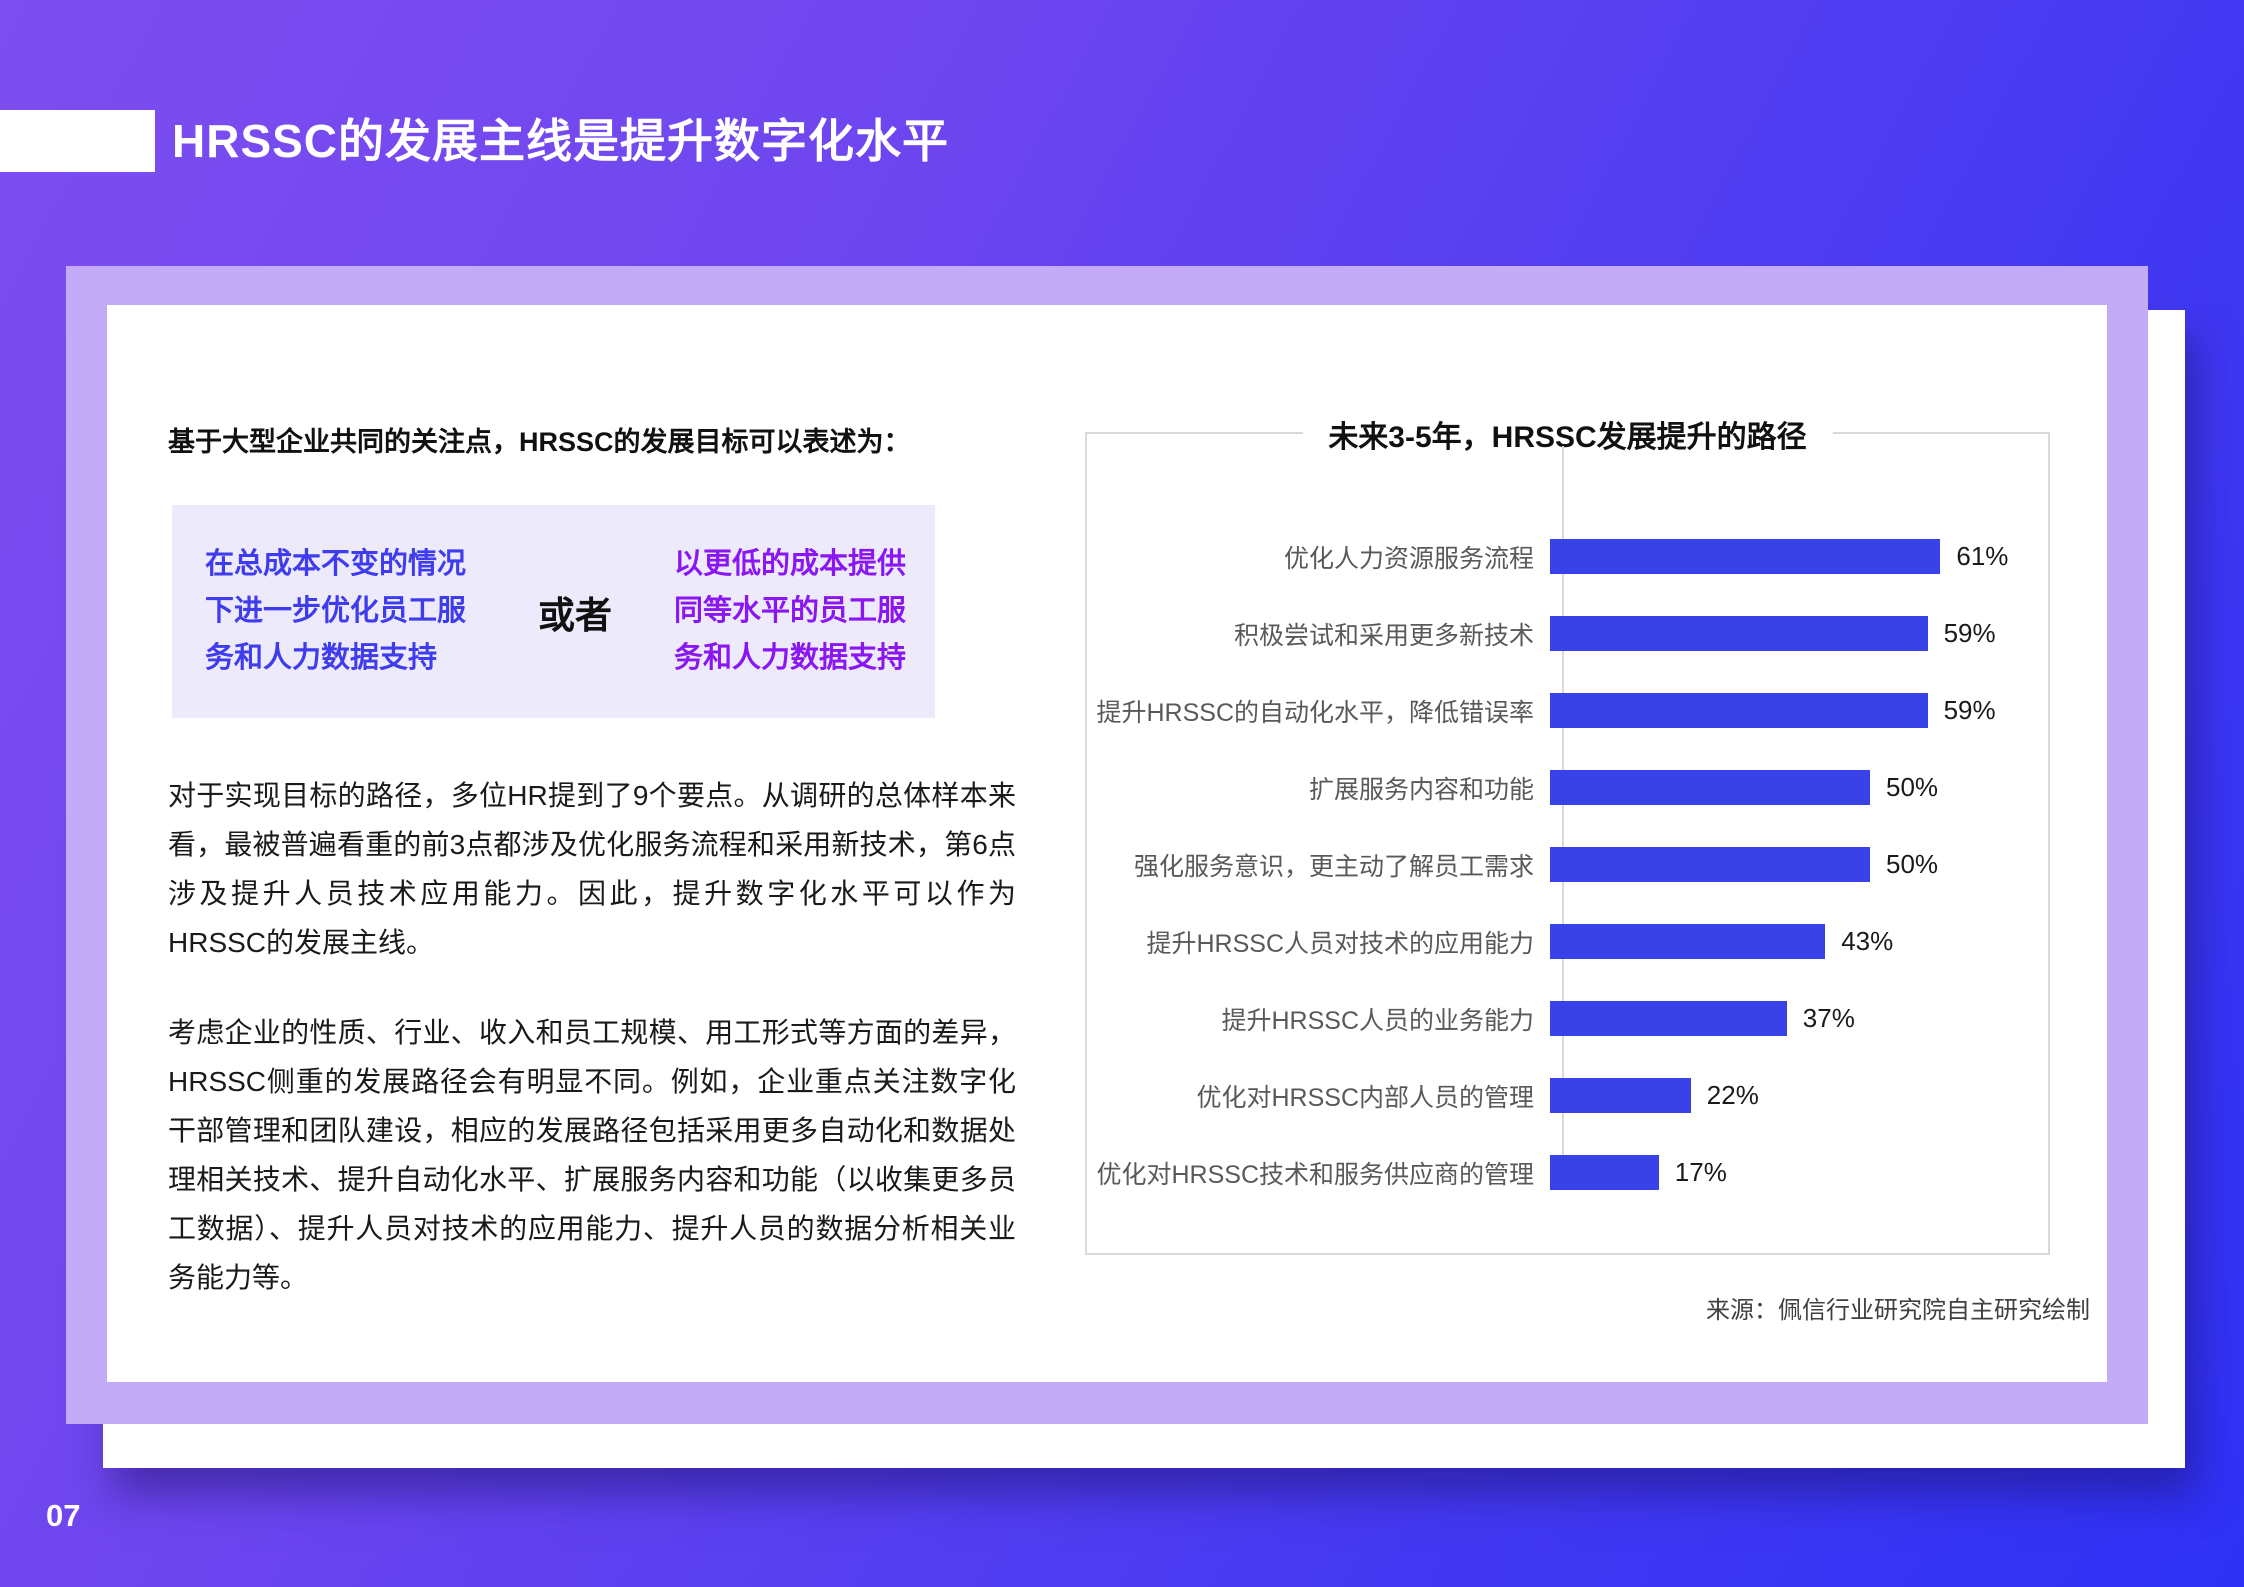 Image resolution: width=2244 pixels, height=1587 pixels. I want to click on chart-row: 提升HRSSC人员的业务能力 37%, so click(1567, 1018).